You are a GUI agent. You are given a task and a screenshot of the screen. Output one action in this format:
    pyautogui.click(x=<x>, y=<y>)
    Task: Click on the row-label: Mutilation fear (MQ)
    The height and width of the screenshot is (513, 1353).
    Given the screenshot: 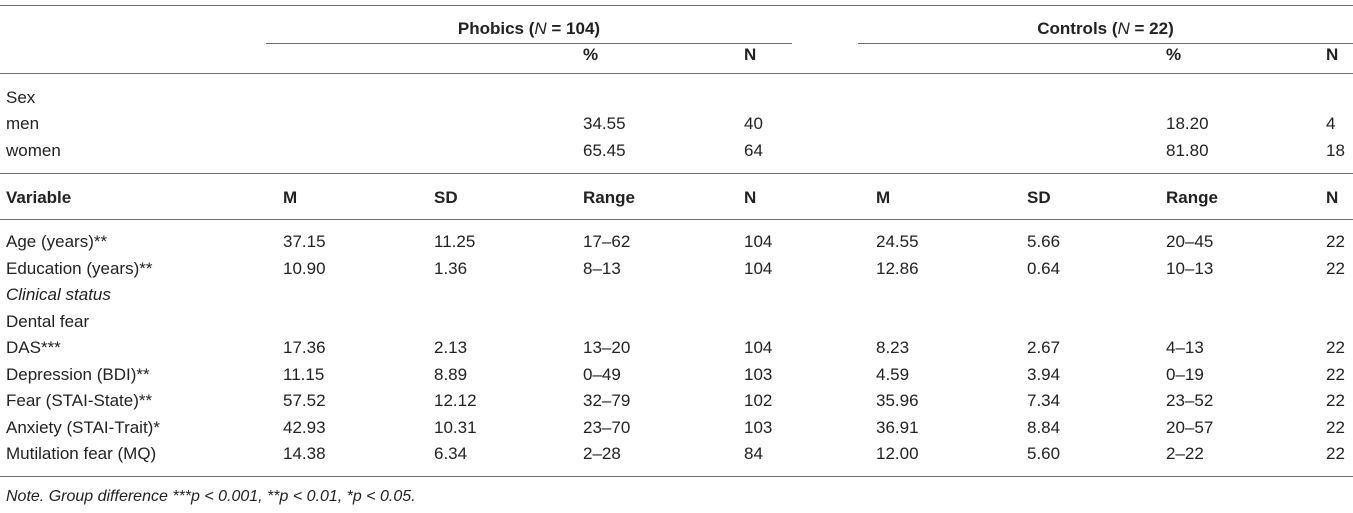 What is the action you would take?
    pyautogui.click(x=81, y=453)
    